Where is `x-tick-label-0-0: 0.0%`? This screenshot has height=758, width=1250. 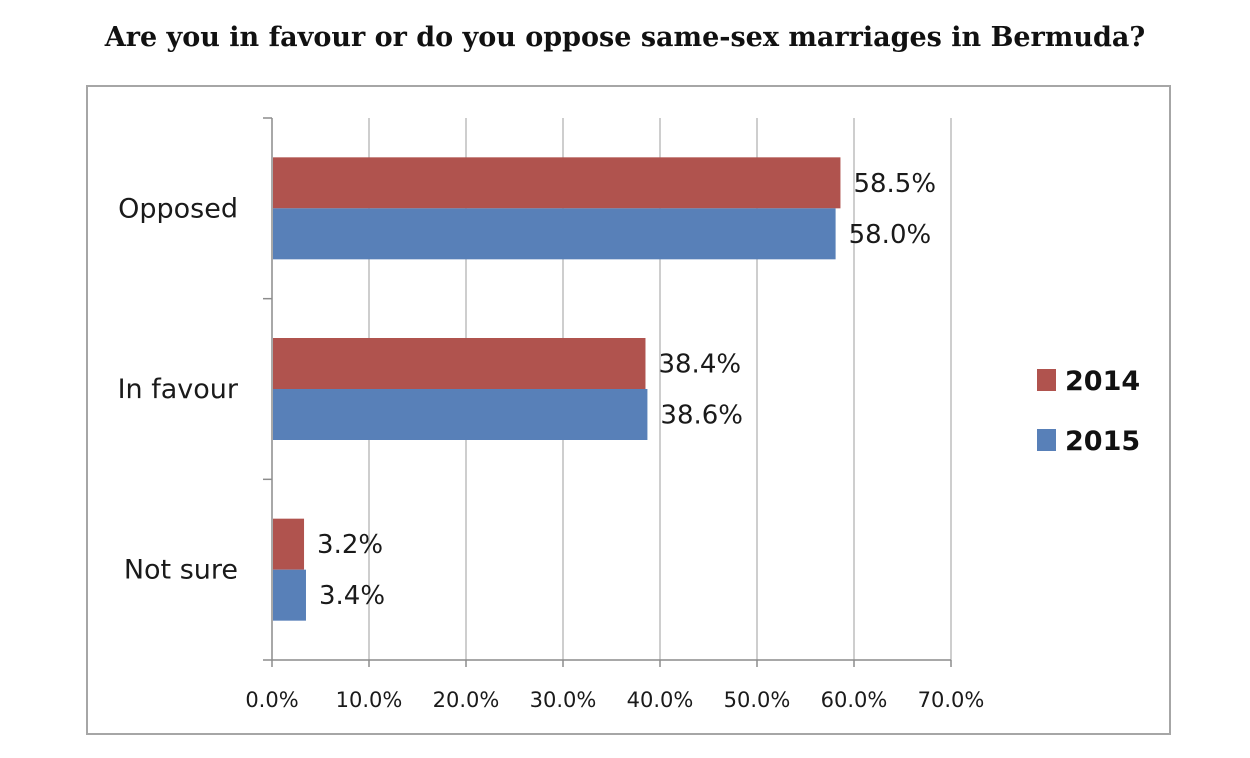
x-tick-label-0-0: 0.0% is located at coordinates (271, 700).